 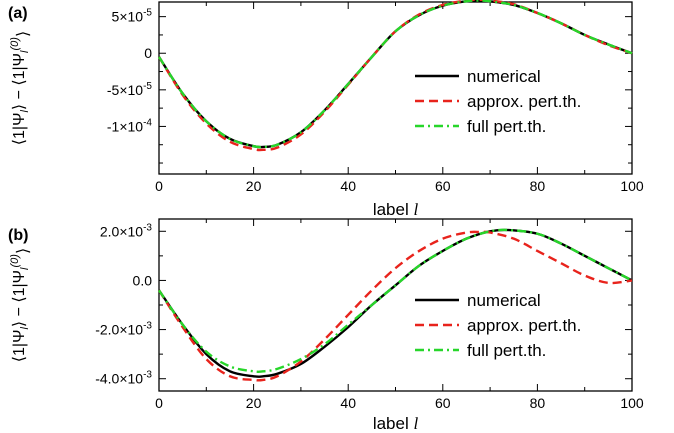 I want to click on y-tick-label: -1×10⁻⁴, so click(x=130, y=125).